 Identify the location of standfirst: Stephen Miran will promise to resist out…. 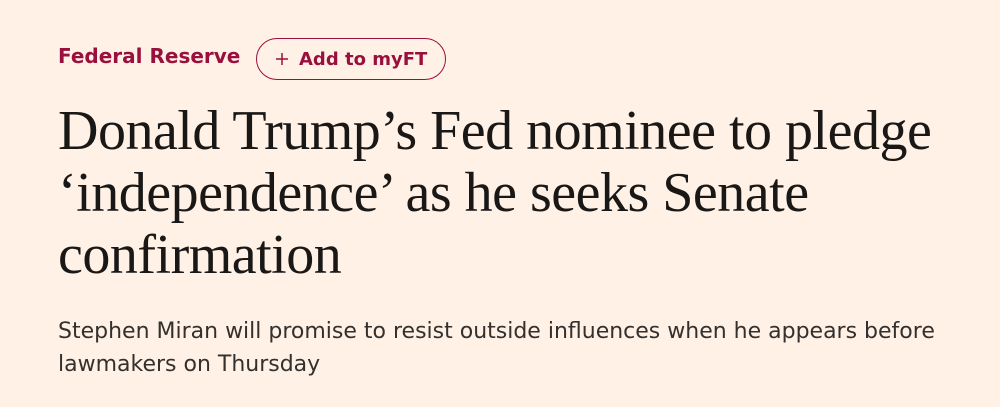
(496, 348).